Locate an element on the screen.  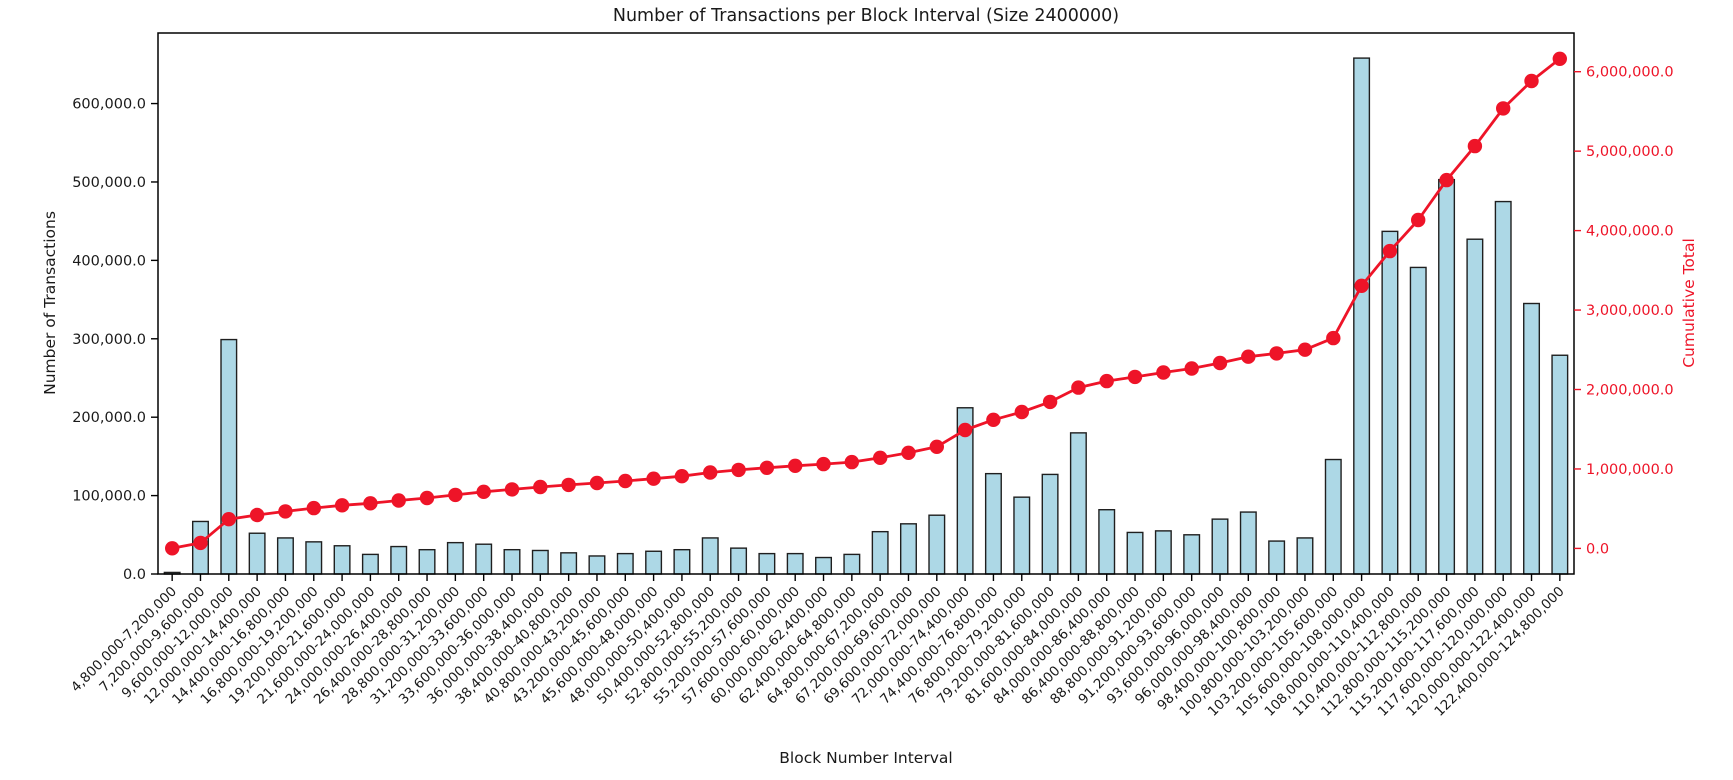
left-tick-label: 200,000.0 is located at coordinates (109, 418).